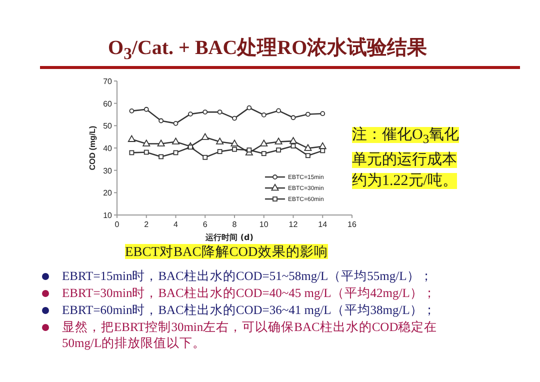  Describe the element at coordinates (352, 224) in the screenshot. I see `x-tick-label: 16` at that location.